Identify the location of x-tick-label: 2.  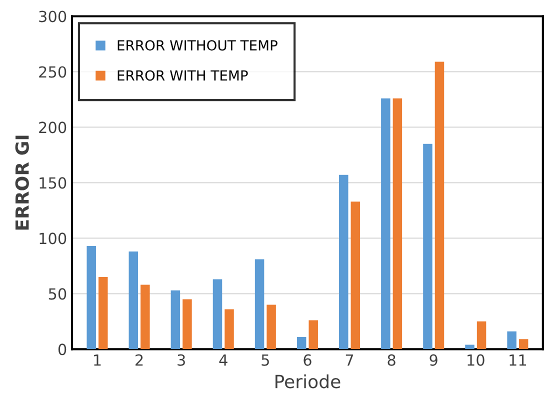
(139, 360).